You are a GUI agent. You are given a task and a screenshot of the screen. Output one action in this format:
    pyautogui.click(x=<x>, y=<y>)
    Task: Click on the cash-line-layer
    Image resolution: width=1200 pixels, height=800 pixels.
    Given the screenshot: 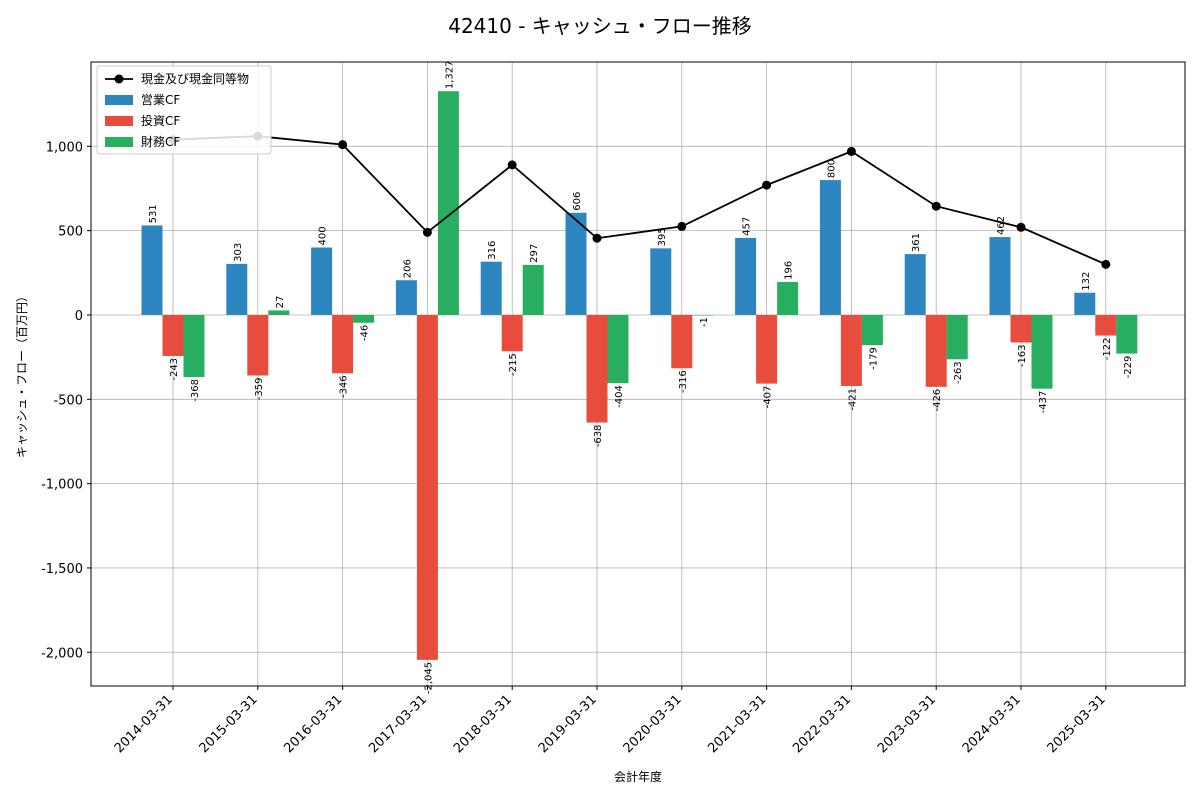 What is the action you would take?
    pyautogui.click(x=639, y=200)
    